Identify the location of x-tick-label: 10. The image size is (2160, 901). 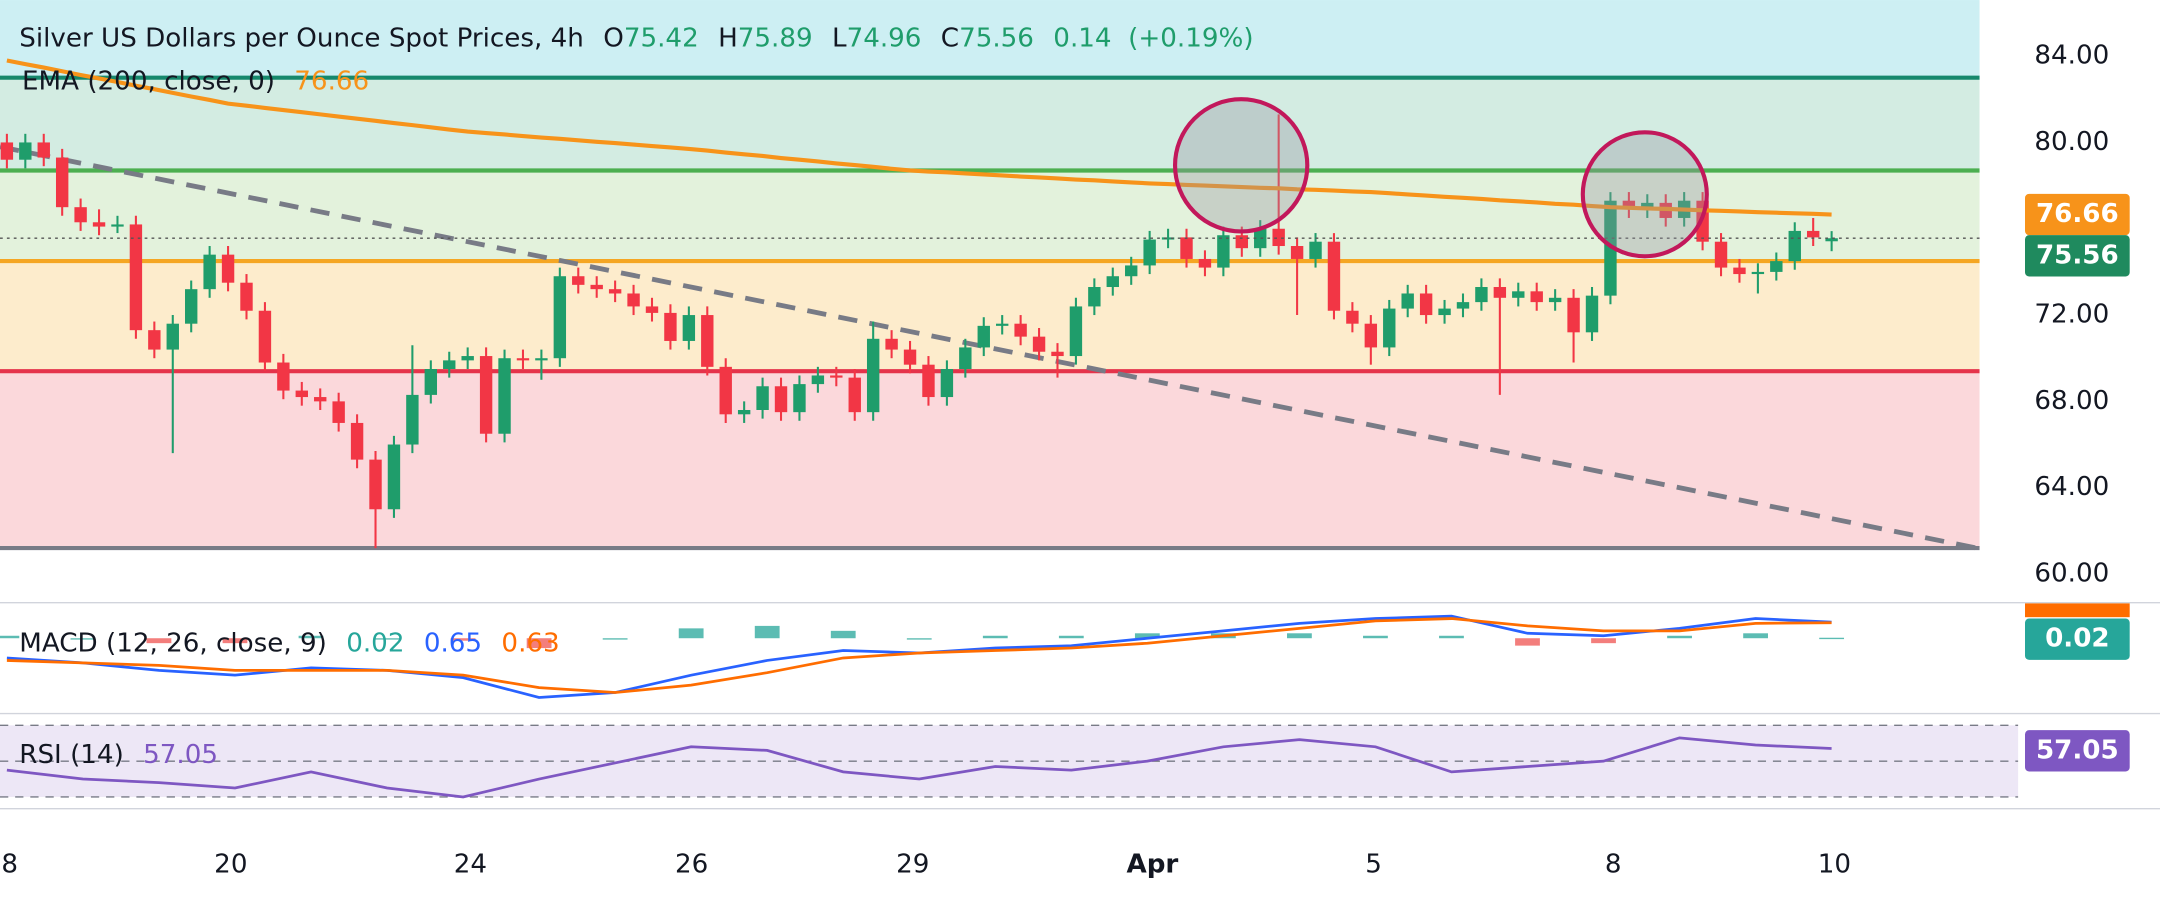
(1834, 865).